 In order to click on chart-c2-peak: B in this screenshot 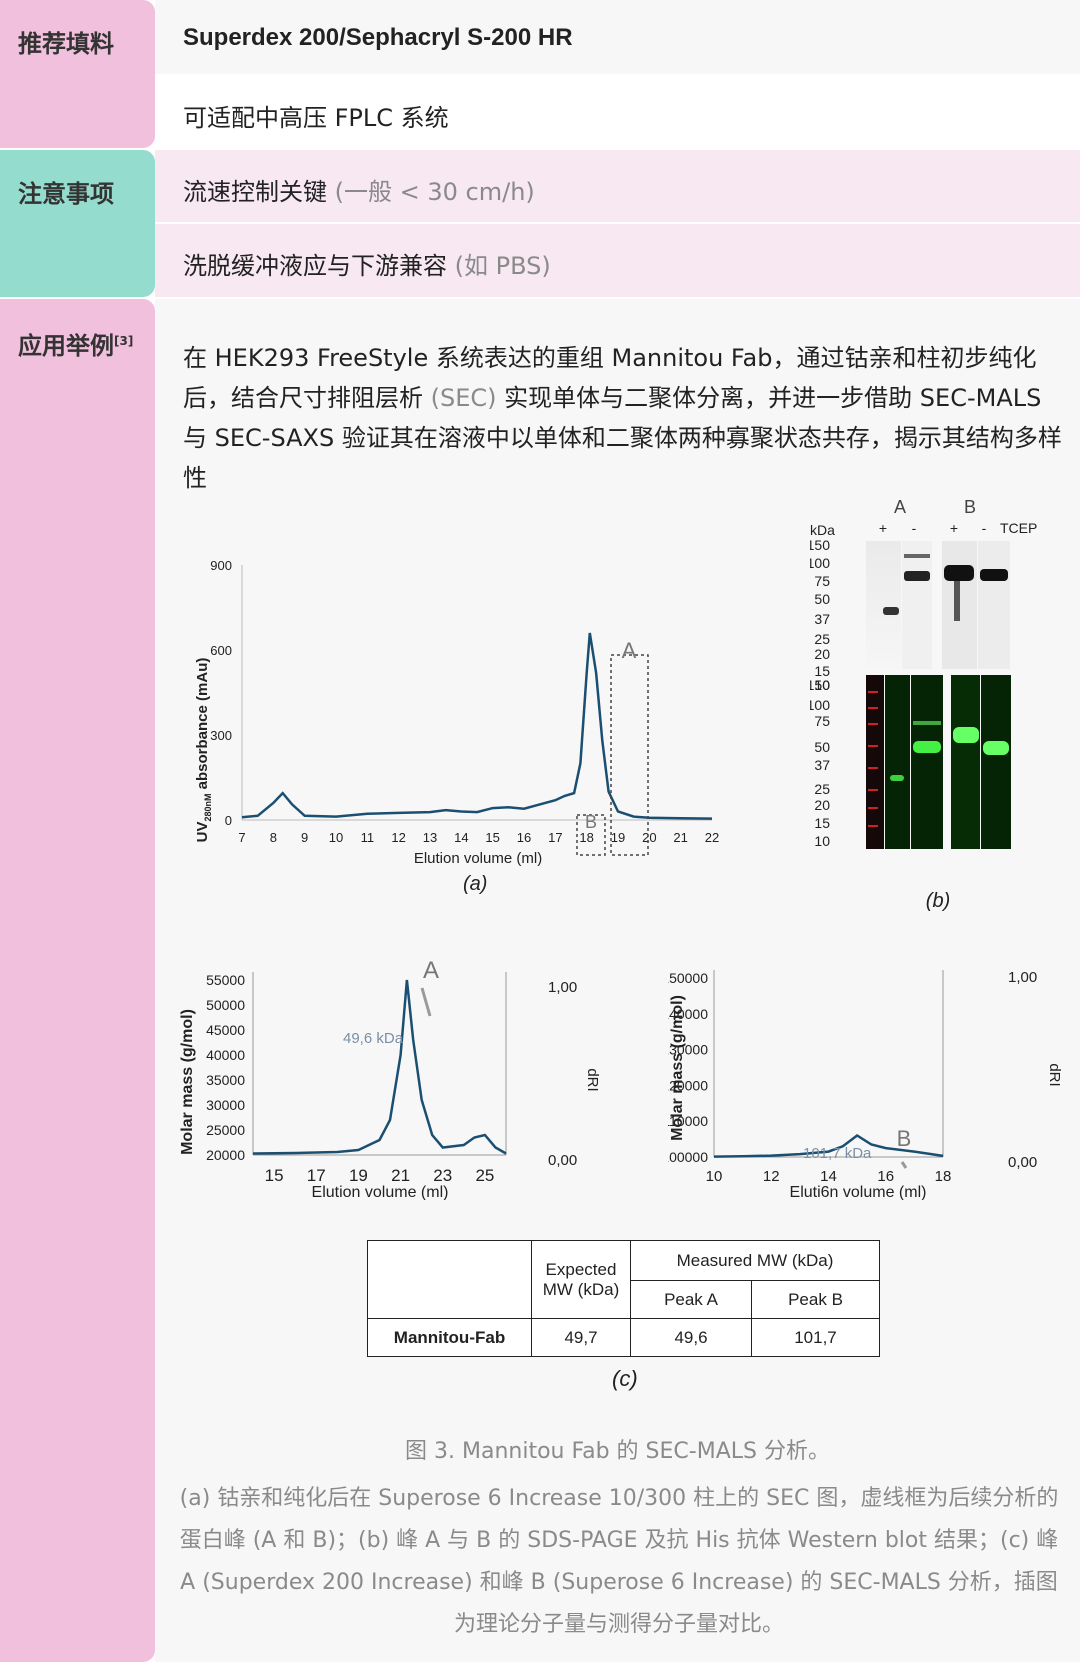, I will do `click(904, 1138)`.